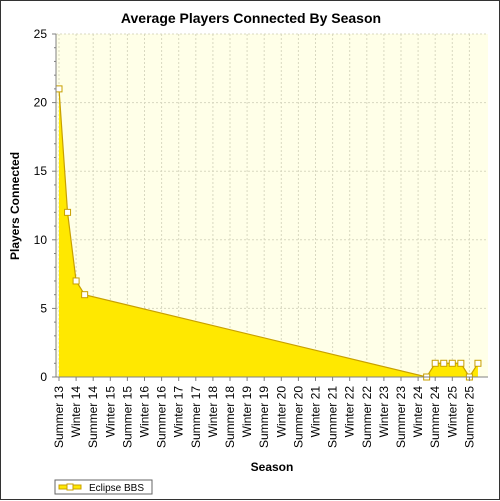 This screenshot has height=501, width=500. Describe the element at coordinates (15, 206) in the screenshot. I see `y-axis-label: Players Connected` at that location.